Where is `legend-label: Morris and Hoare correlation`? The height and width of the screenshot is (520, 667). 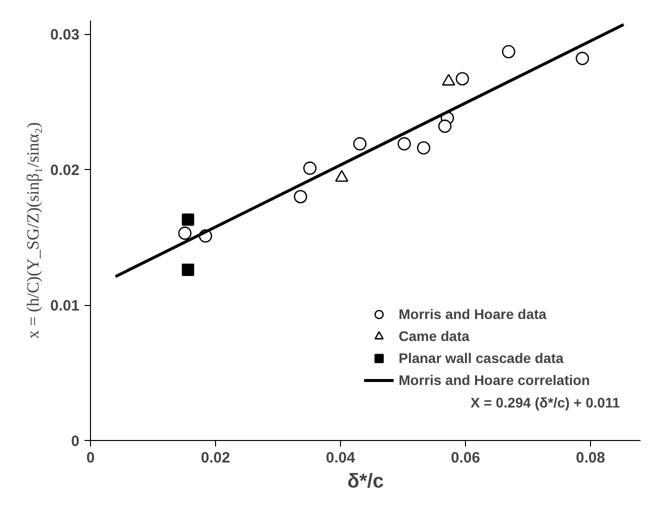 legend-label: Morris and Hoare correlation is located at coordinates (494, 380).